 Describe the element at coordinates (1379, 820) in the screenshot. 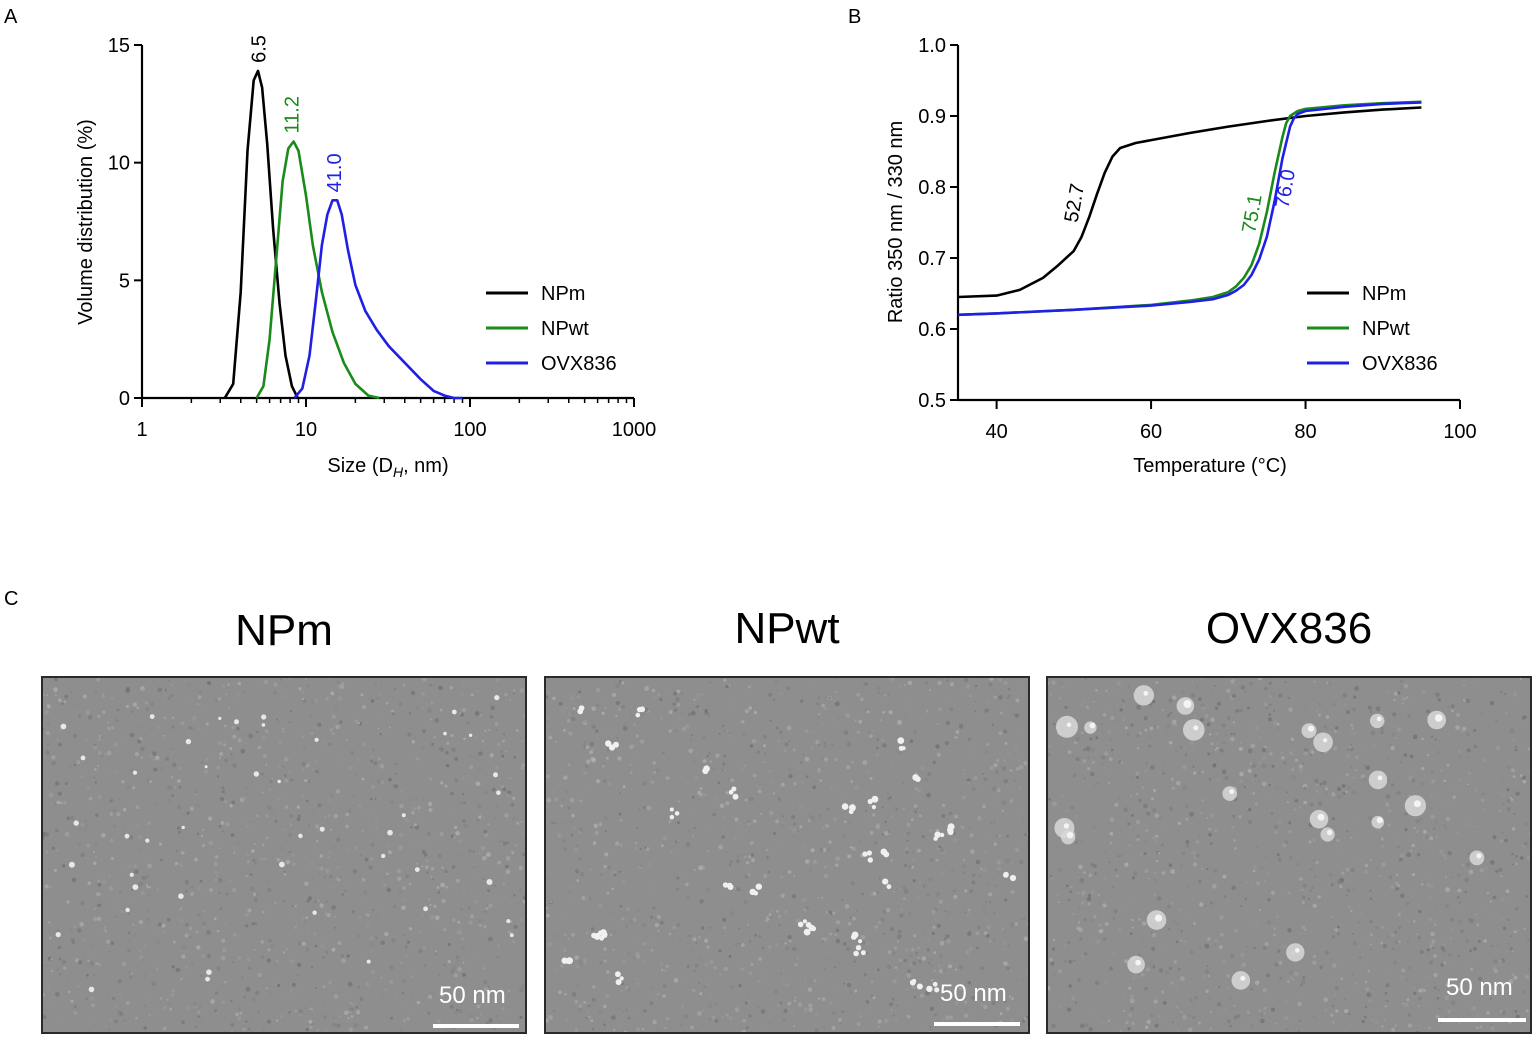

I see `tem-particle-core` at that location.